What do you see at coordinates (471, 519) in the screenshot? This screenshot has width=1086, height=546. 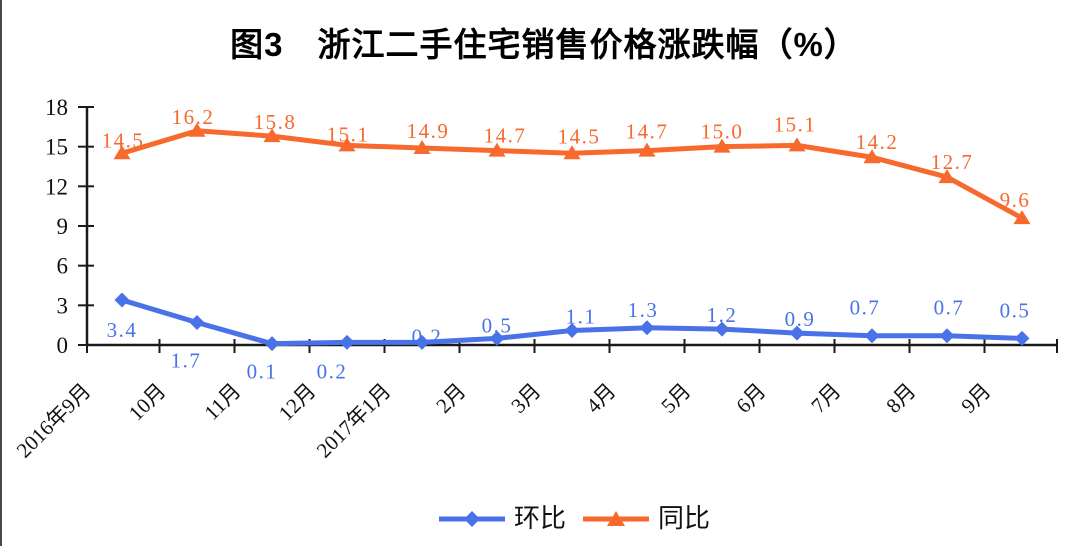 I see `legend-marker-mom-diamond-icon` at bounding box center [471, 519].